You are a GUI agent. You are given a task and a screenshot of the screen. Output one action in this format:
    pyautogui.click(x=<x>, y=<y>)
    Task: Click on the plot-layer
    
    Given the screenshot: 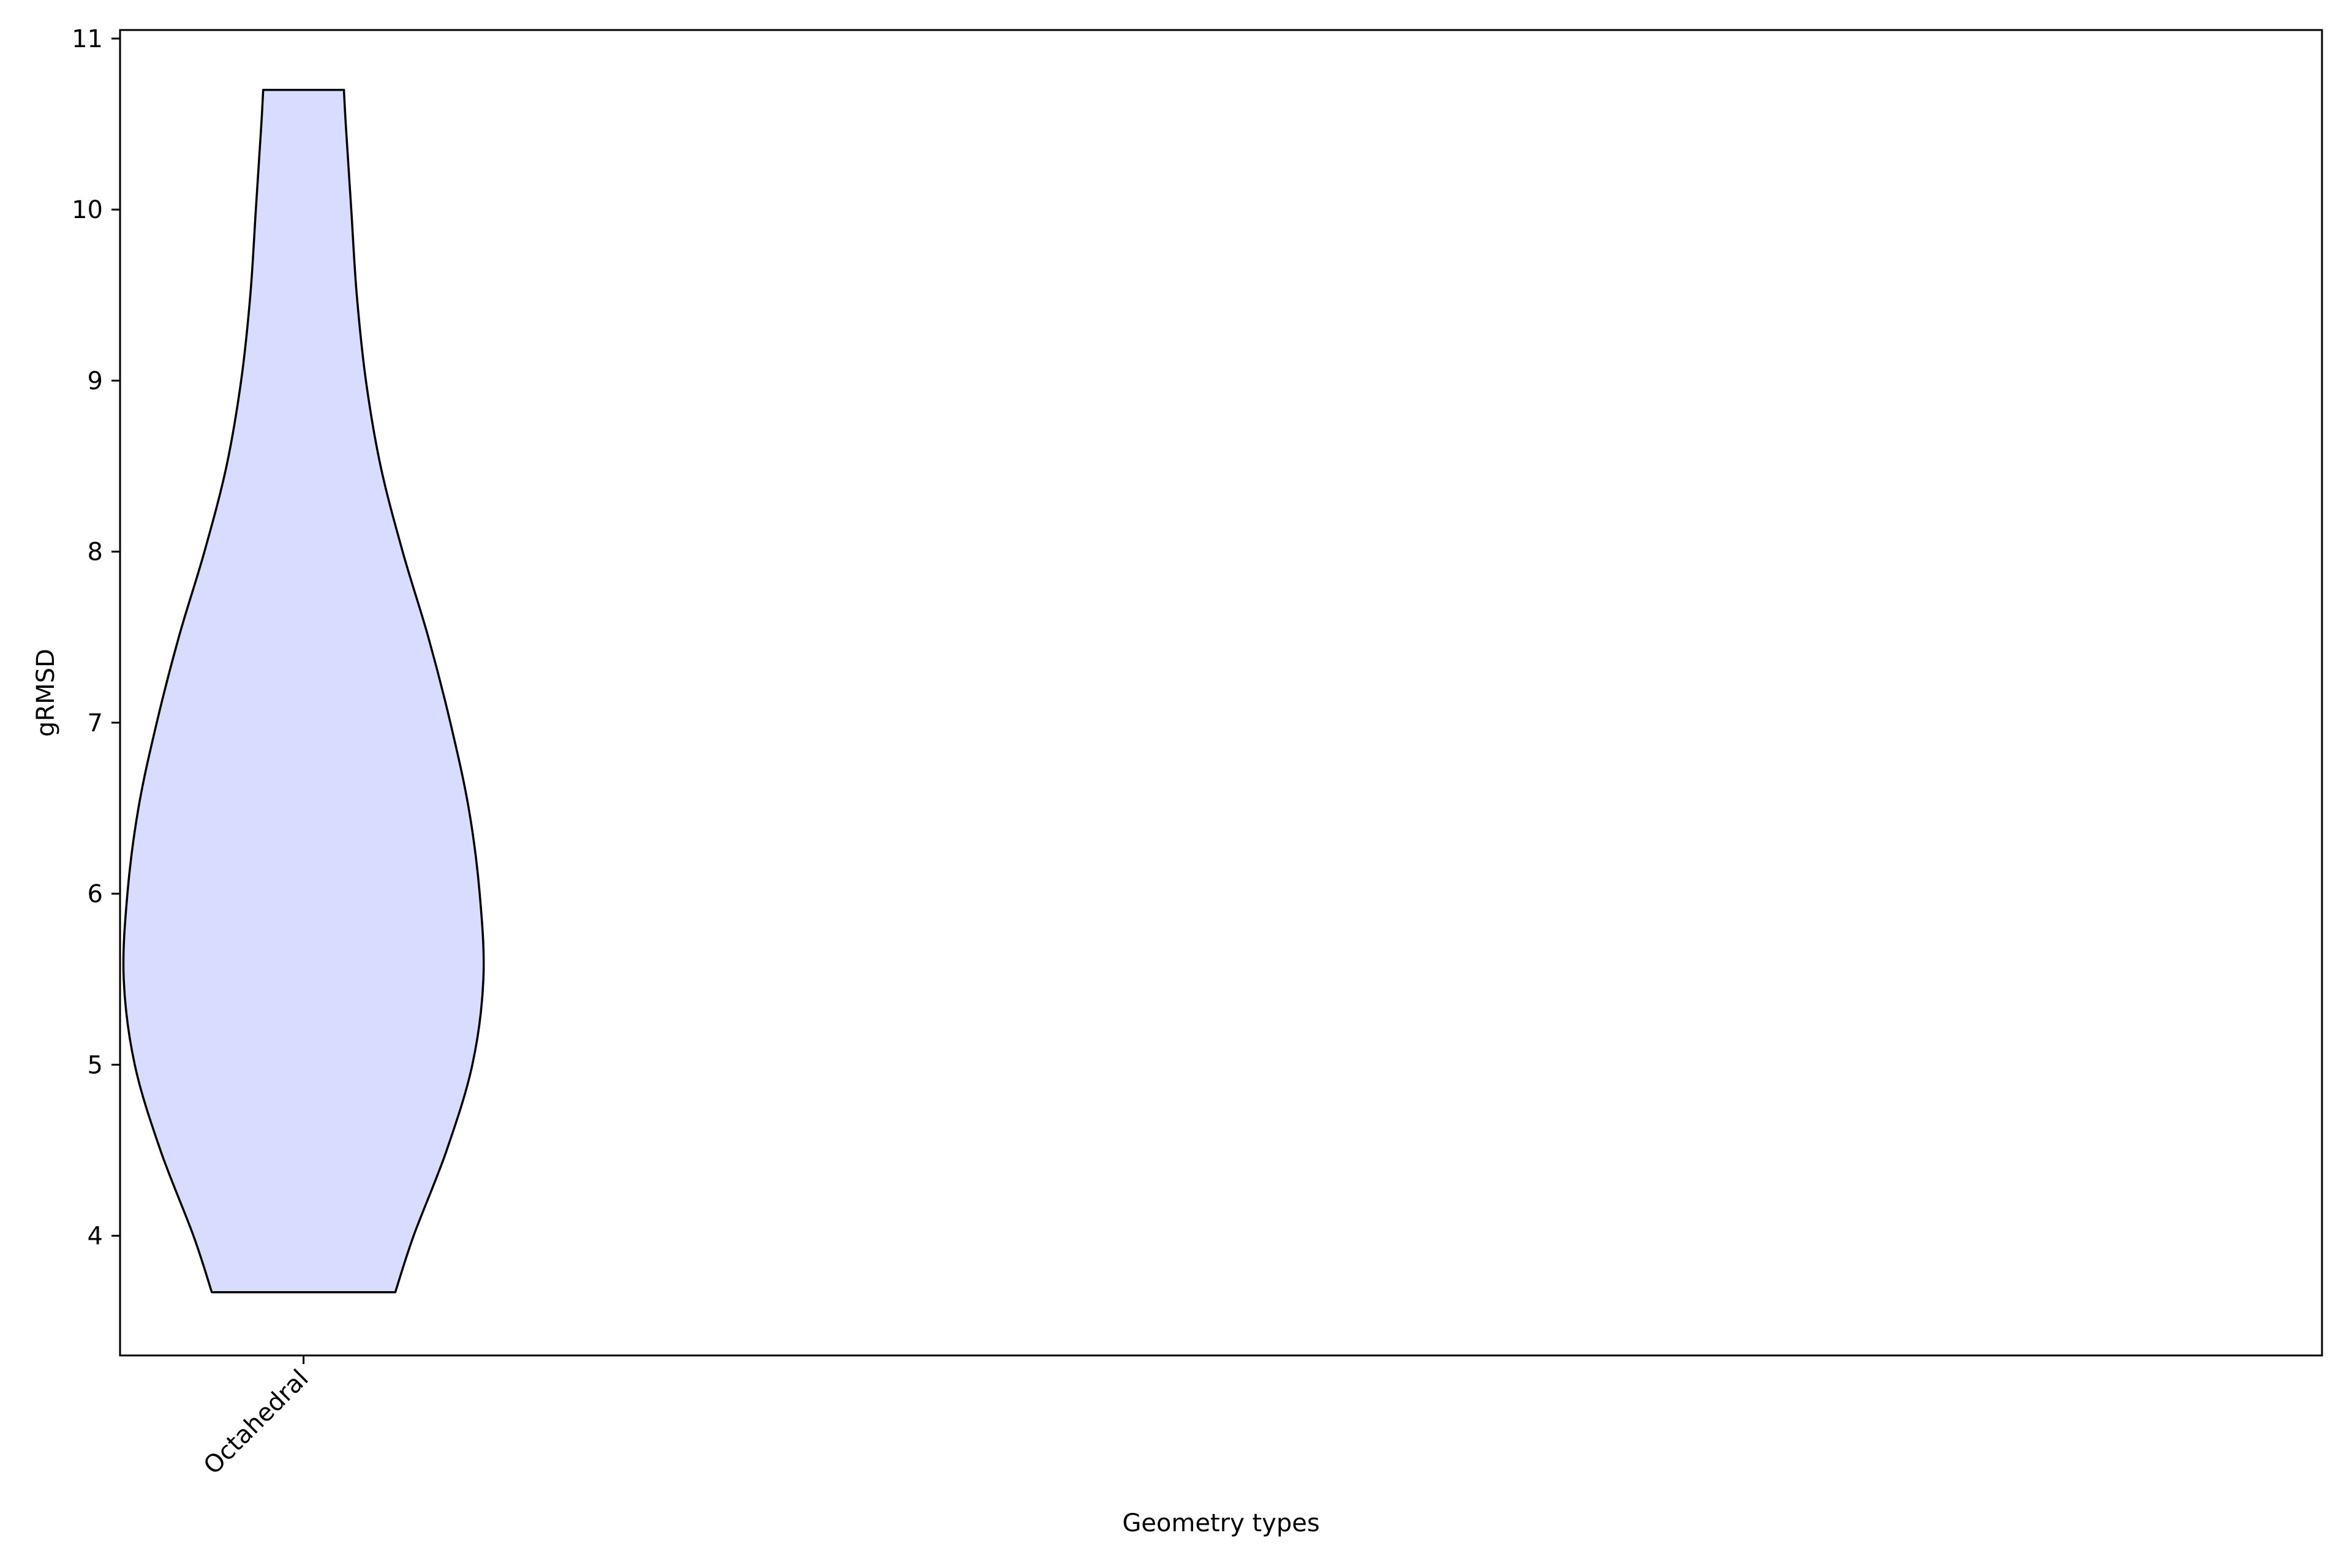 What is the action you would take?
    pyautogui.click(x=303, y=691)
    